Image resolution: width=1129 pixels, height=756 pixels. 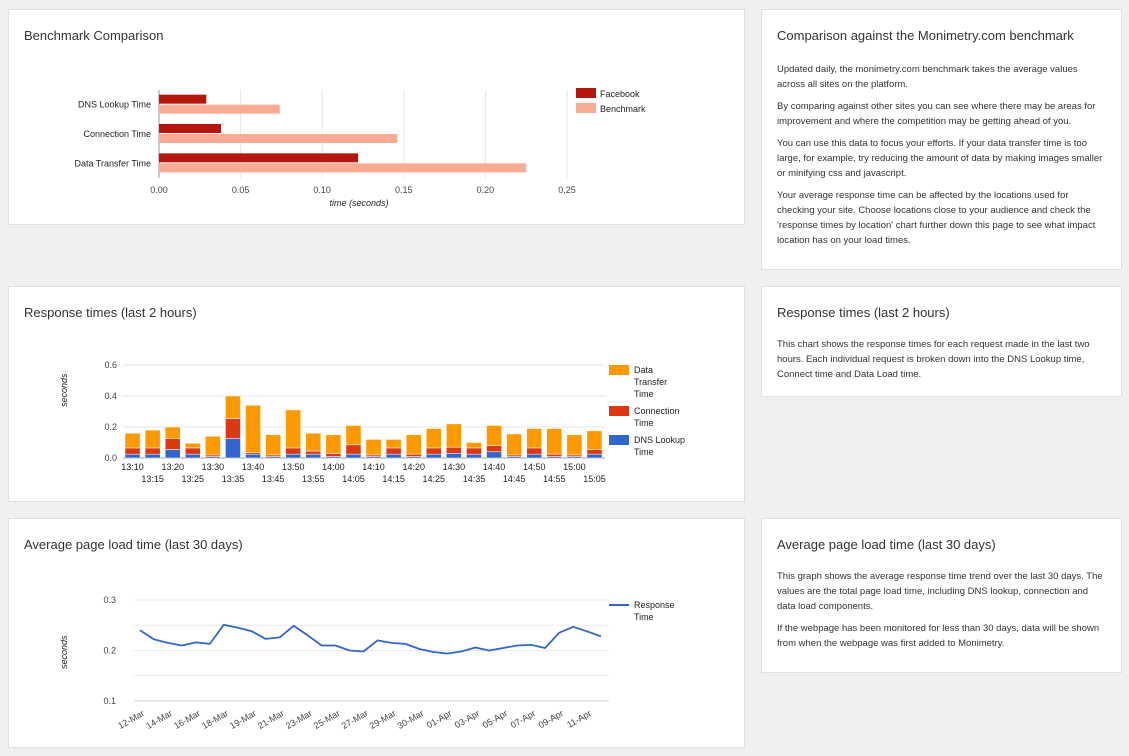 I want to click on x-tick-label: 13:10, so click(x=132, y=467).